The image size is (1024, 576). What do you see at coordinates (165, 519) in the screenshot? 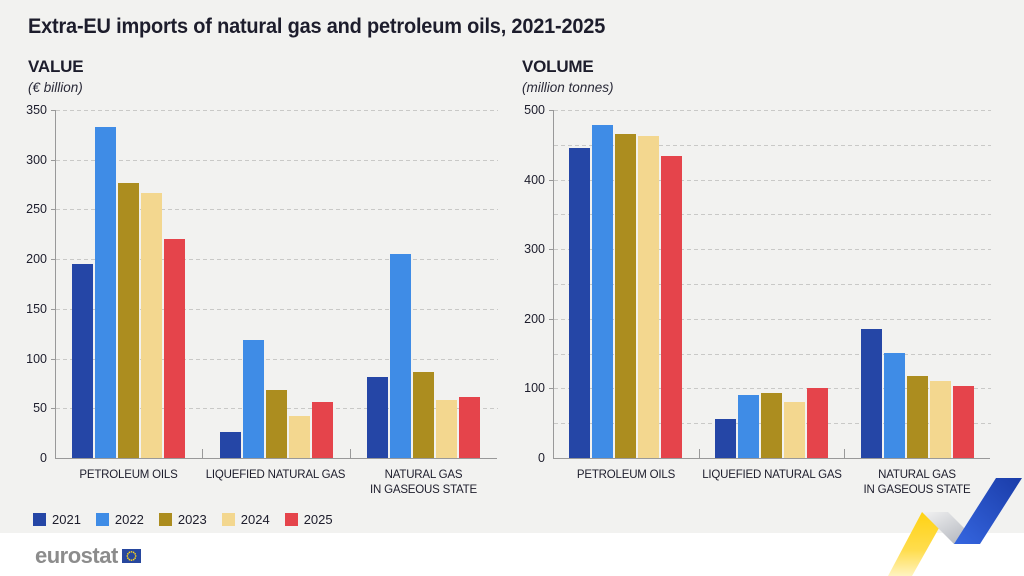
I see `legend-swatch-2023` at bounding box center [165, 519].